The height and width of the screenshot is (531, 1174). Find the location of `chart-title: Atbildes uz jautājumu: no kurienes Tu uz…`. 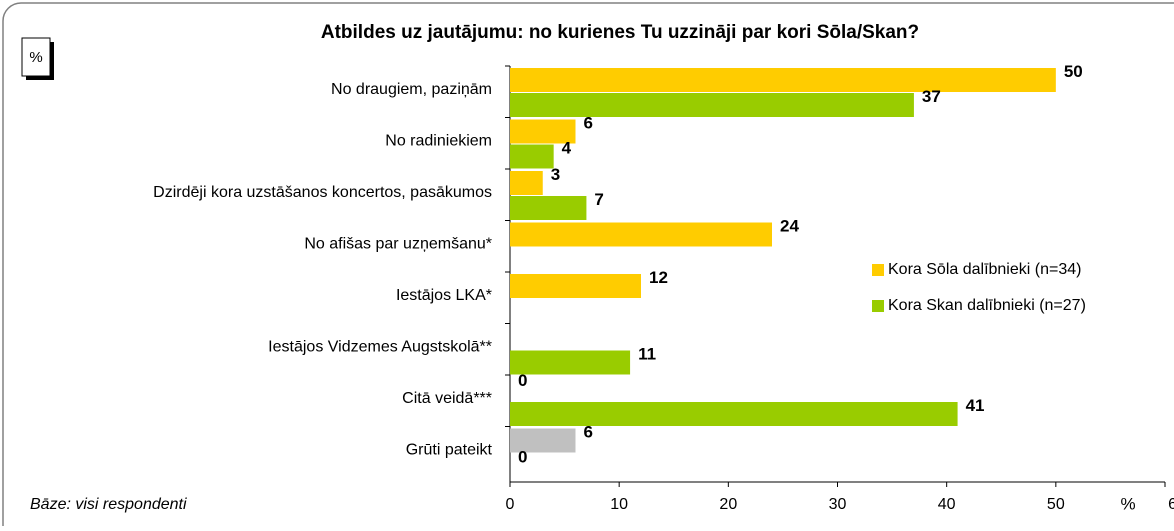

chart-title: Atbildes uz jautājumu: no kurienes Tu uz… is located at coordinates (620, 32).